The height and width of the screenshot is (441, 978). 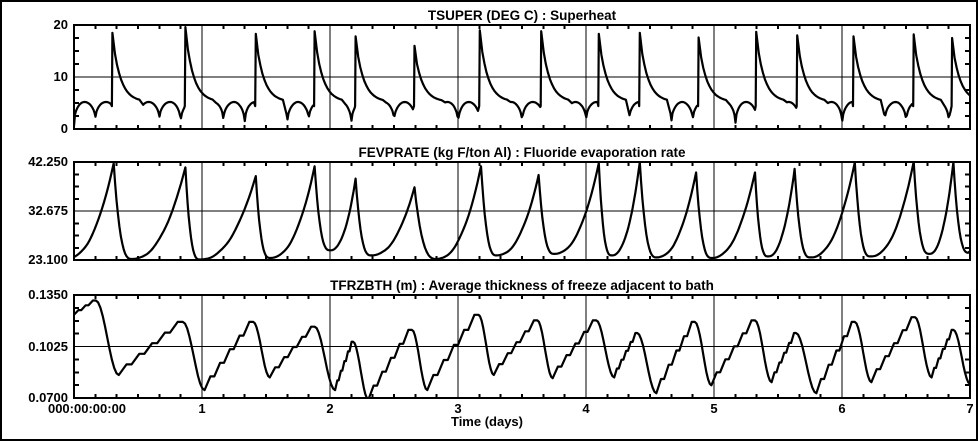 What do you see at coordinates (48, 346) in the screenshot?
I see `y-tick-label: 0.1025` at bounding box center [48, 346].